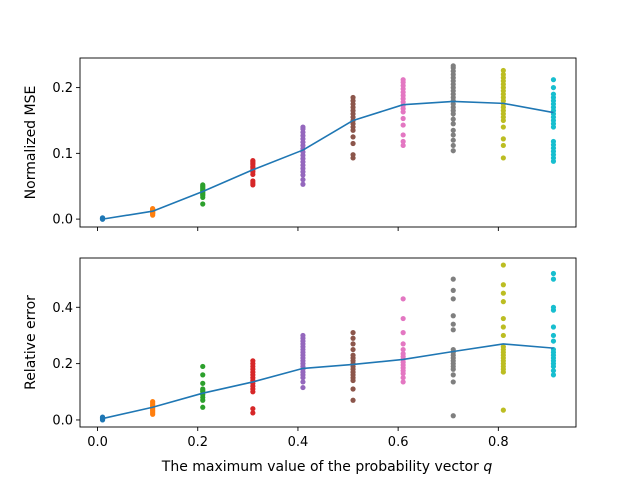 Image resolution: width=640 pixels, height=480 pixels. I want to click on x-tick-label-0: 0.0, so click(97, 442).